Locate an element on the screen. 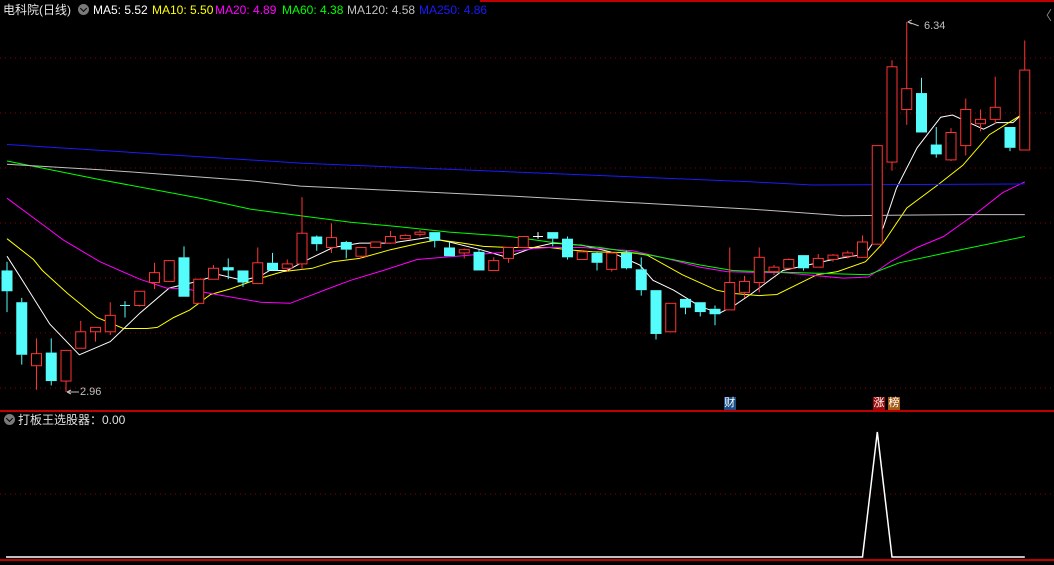 This screenshot has height=565, width=1054. ma-label-4: MA120: 4.58 is located at coordinates (381, 10).